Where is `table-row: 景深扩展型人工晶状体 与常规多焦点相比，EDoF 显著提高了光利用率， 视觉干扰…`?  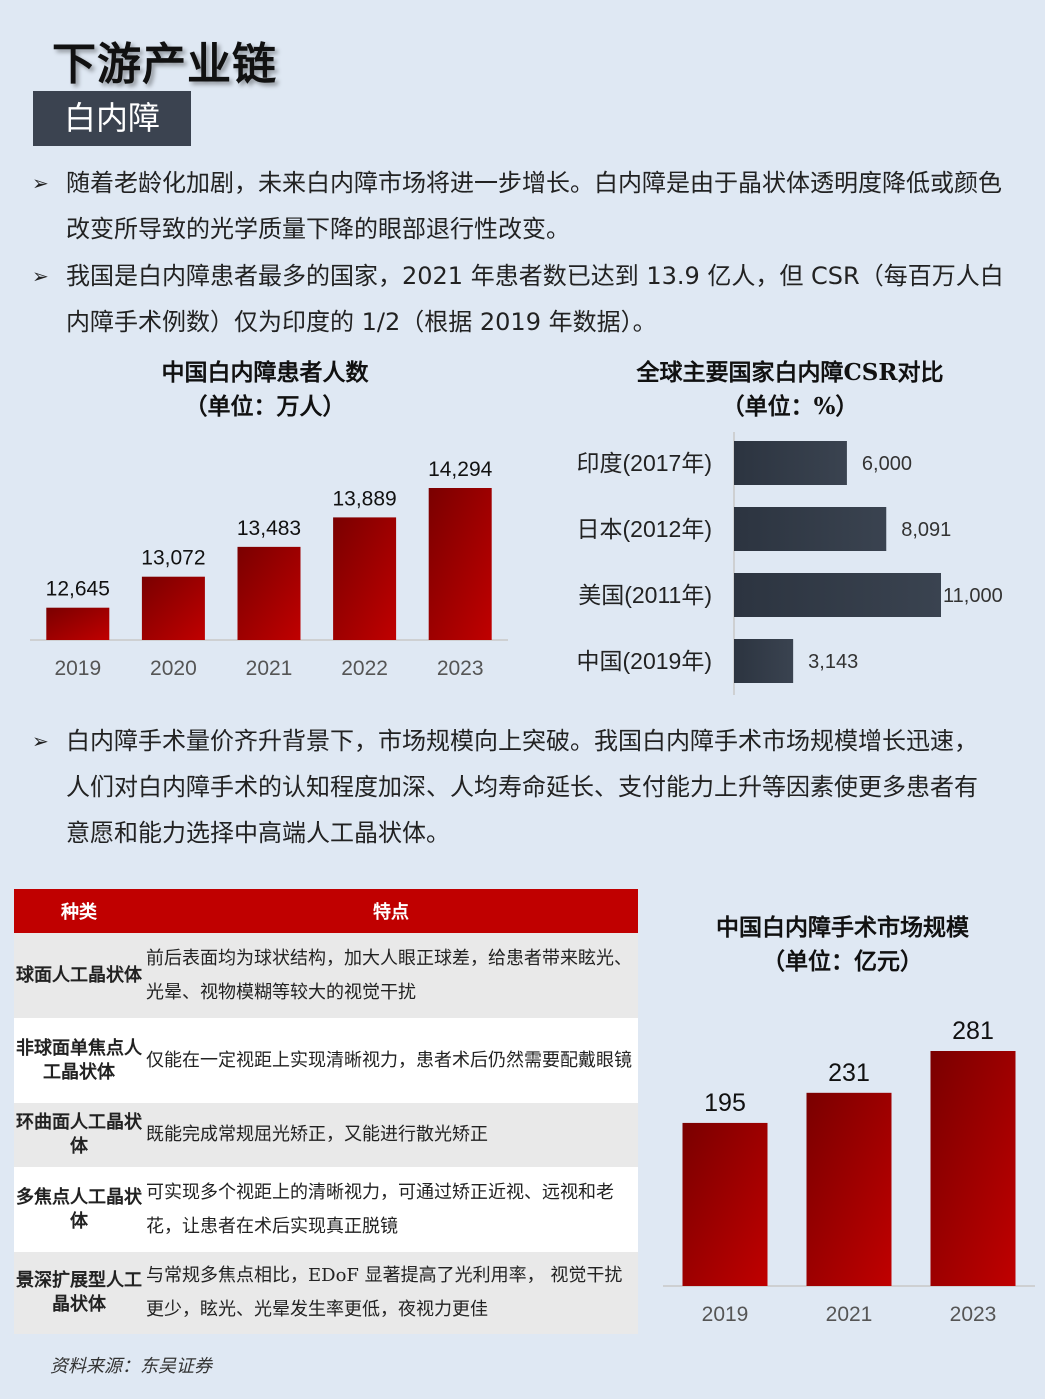
table-row: 景深扩展型人工晶状体 与常规多焦点相比，EDoF 显著提高了光利用率， 视觉干扰… is located at coordinates (326, 1293).